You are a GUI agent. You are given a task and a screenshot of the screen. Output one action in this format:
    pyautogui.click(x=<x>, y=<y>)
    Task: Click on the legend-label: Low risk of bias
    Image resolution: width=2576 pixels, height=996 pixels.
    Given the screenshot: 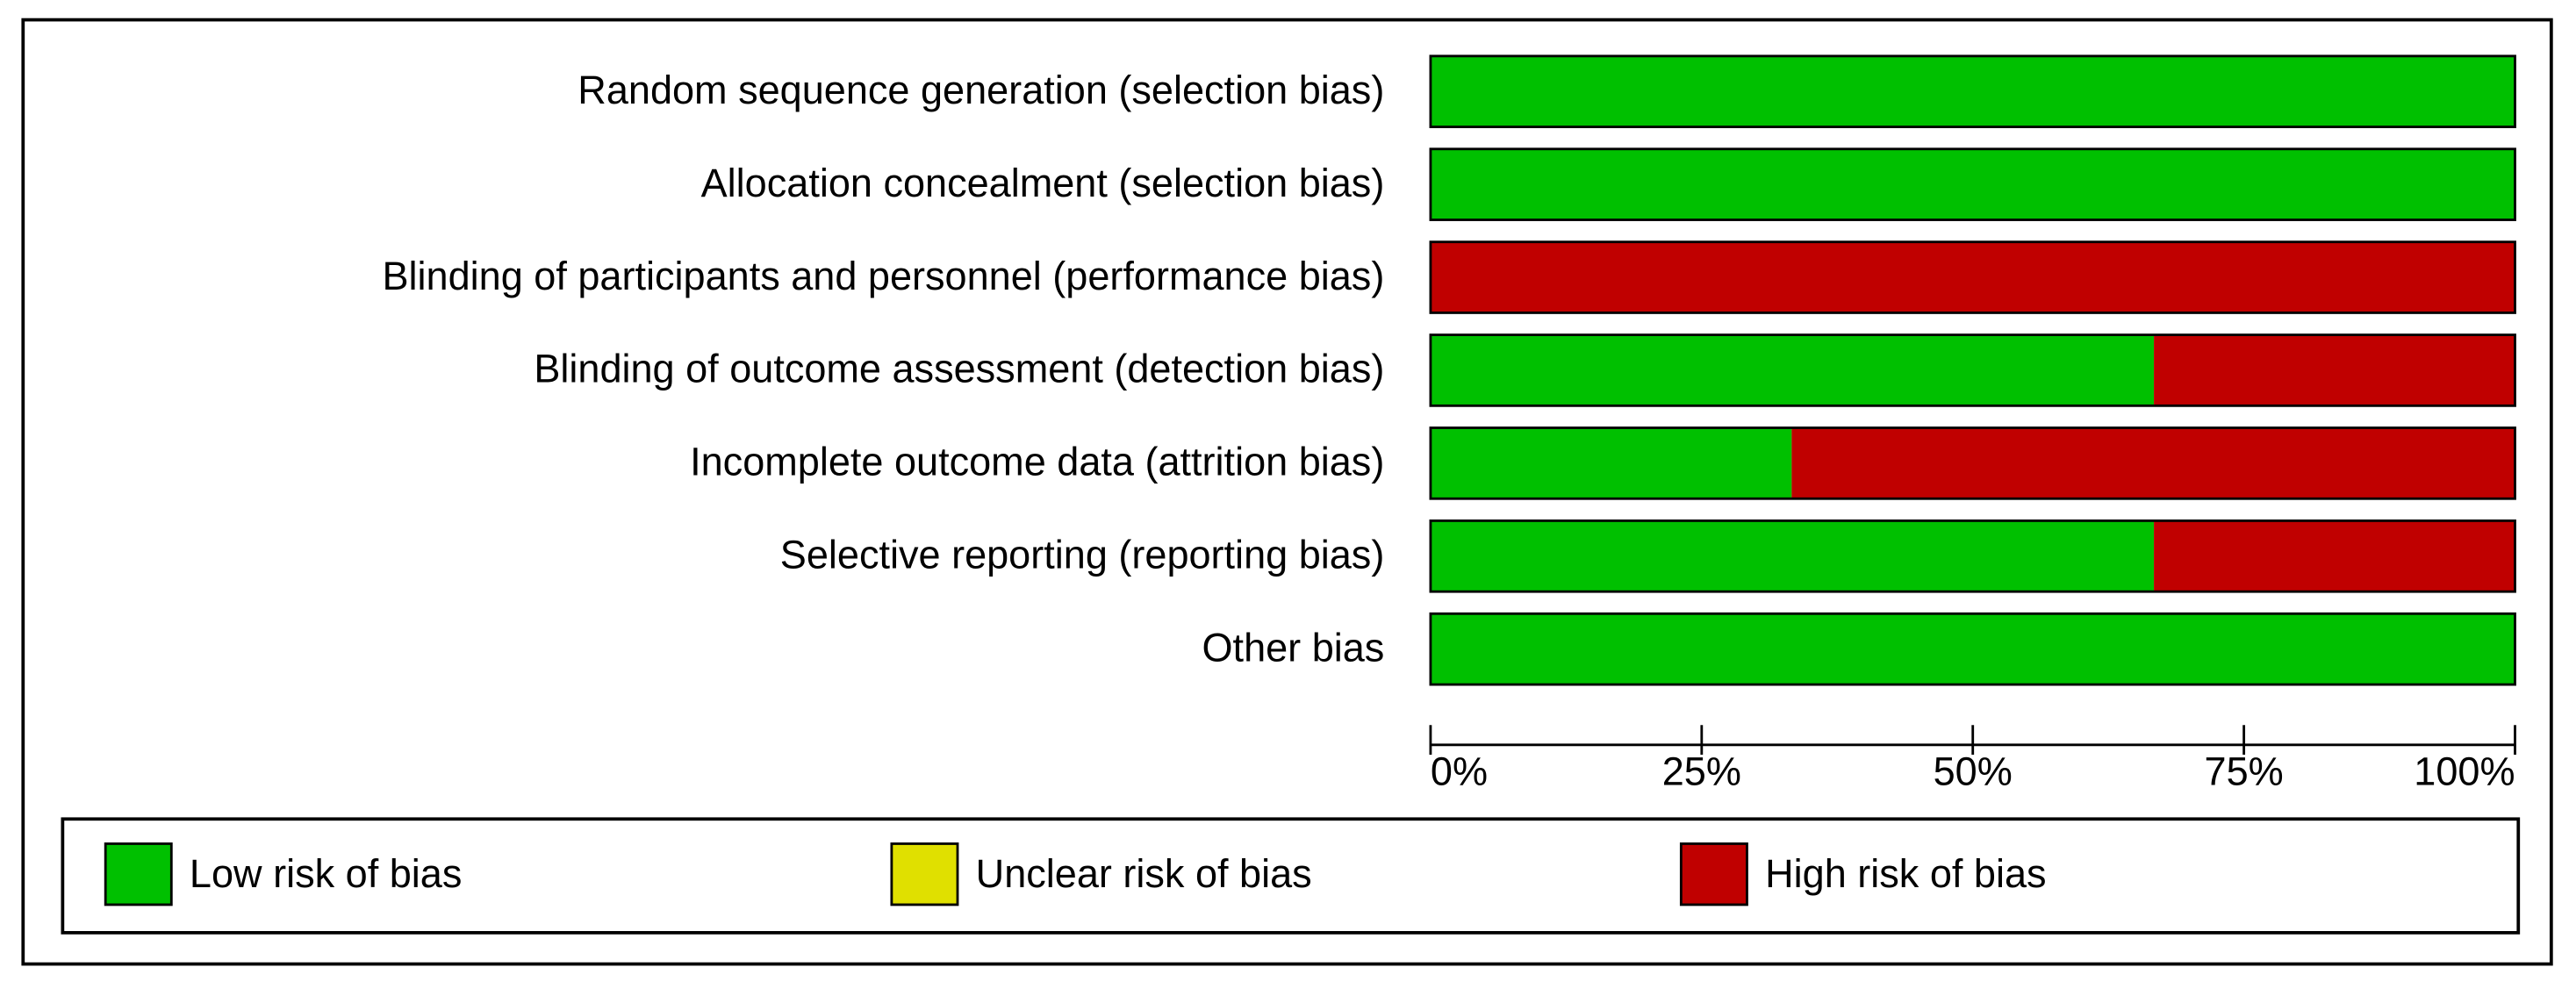 What is the action you would take?
    pyautogui.click(x=326, y=873)
    